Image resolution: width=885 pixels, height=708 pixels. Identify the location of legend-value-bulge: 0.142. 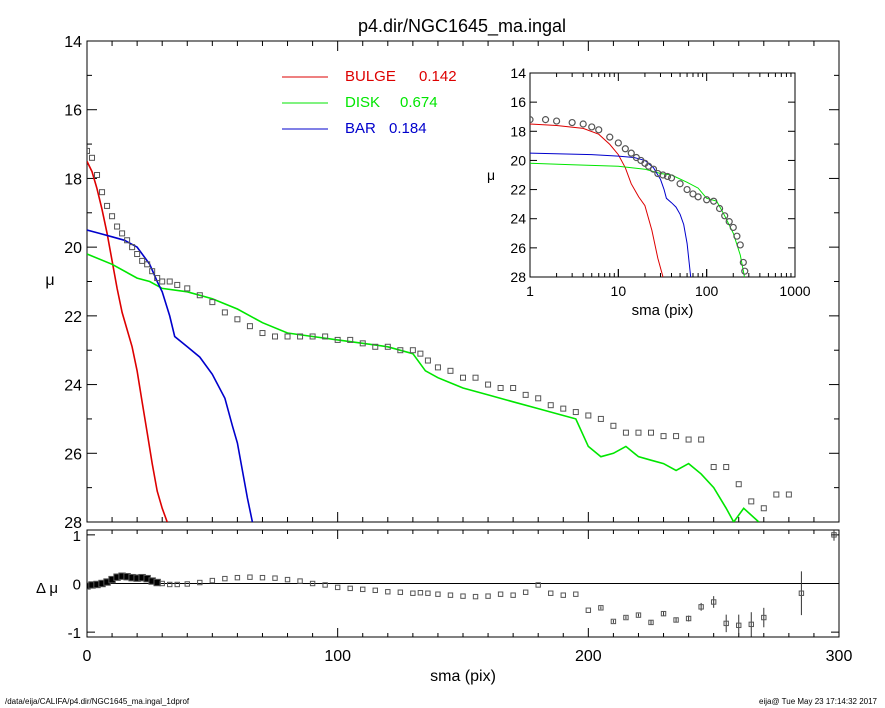
(438, 76).